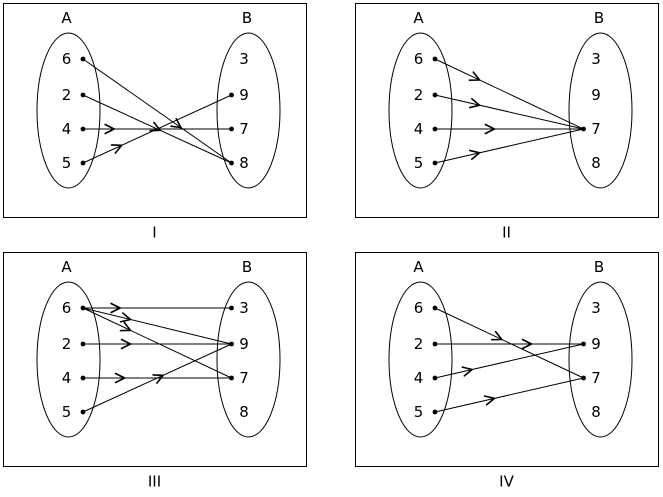 The image size is (663, 497). What do you see at coordinates (157, 326) in the screenshot?
I see `arrow-6-to-9-line` at bounding box center [157, 326].